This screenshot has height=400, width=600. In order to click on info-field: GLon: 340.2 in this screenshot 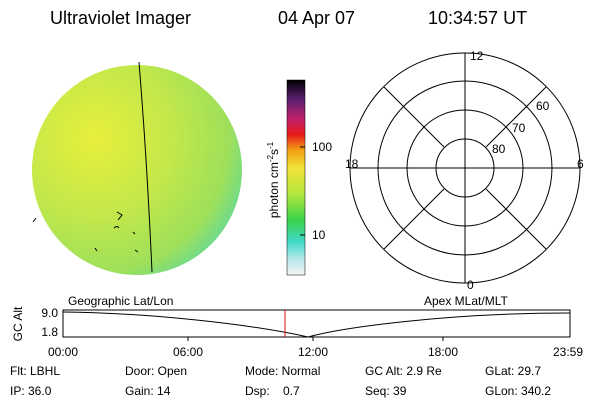, I will do `click(518, 391)`.